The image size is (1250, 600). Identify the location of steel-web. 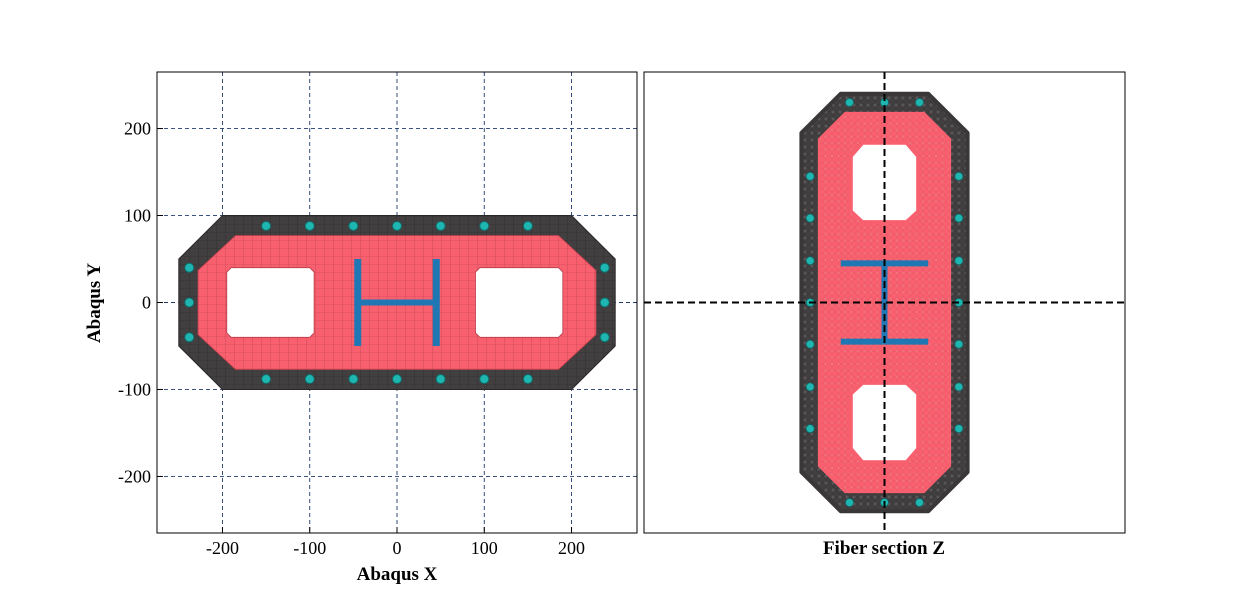
(397, 302).